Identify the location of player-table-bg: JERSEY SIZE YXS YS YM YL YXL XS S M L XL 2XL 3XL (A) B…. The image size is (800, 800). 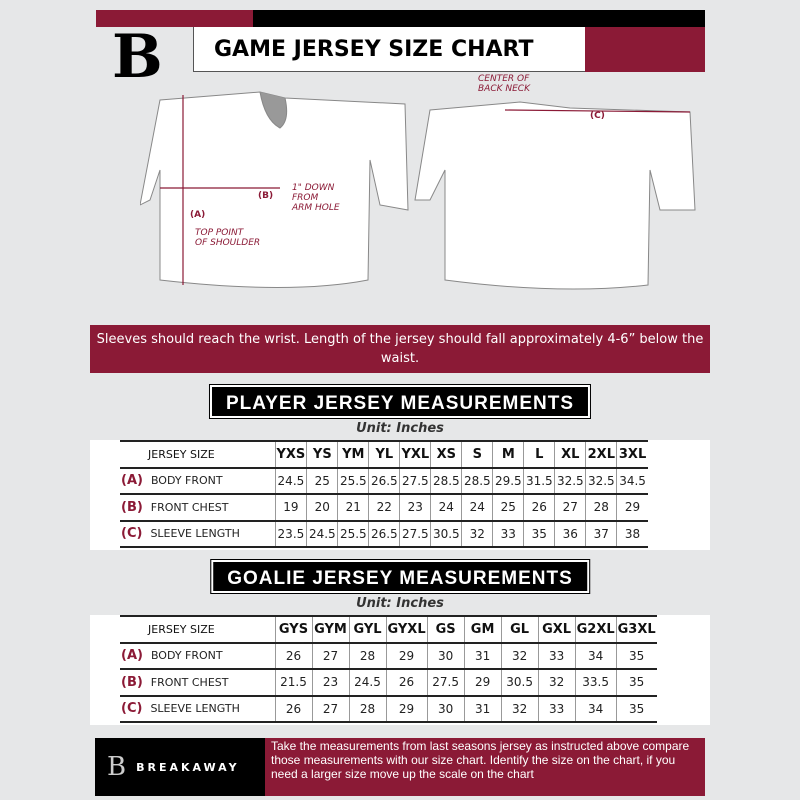
(400, 495).